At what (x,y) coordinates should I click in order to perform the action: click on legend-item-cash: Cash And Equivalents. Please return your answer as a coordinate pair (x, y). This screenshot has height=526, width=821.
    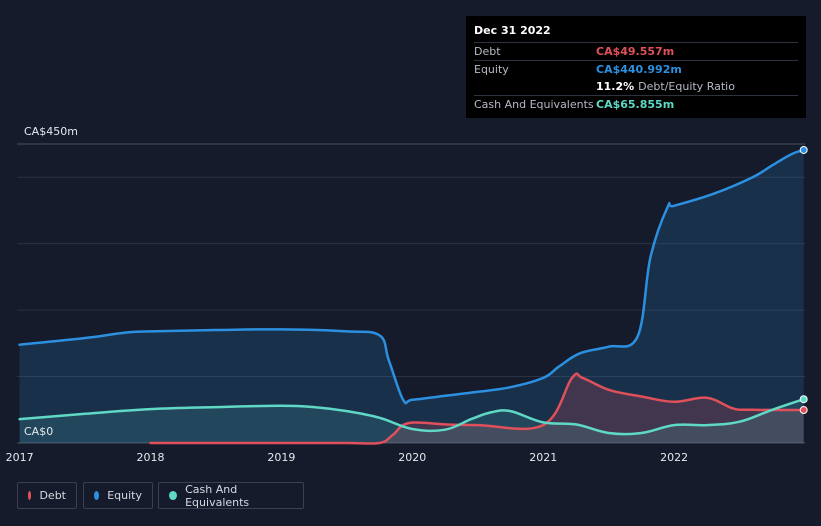
    Looking at the image, I should click on (231, 495).